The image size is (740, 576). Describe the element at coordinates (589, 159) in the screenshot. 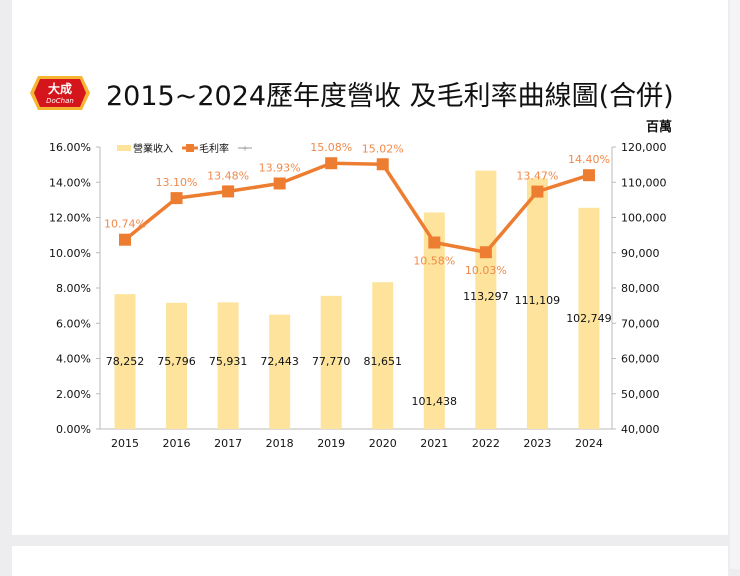

I see `gross-margin-label: 14.40%` at that location.